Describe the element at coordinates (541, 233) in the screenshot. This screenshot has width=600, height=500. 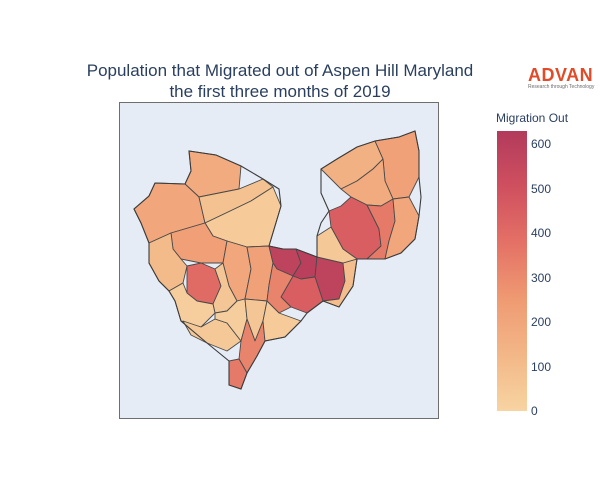
I see `colorbar-tick-label: 400` at that location.